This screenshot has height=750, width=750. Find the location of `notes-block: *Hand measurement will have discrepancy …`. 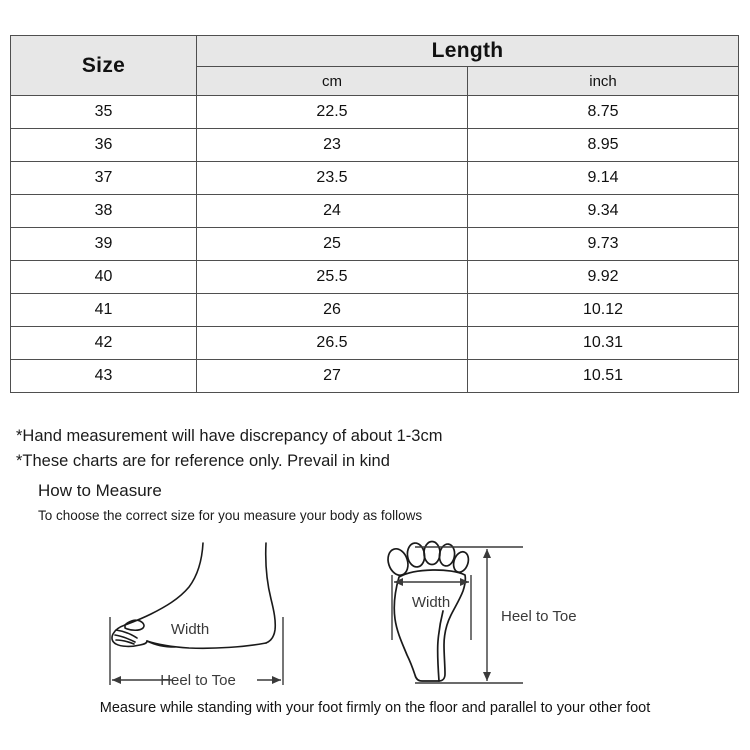

notes-block: *Hand measurement will have discrepancy … is located at coordinates (366, 449).